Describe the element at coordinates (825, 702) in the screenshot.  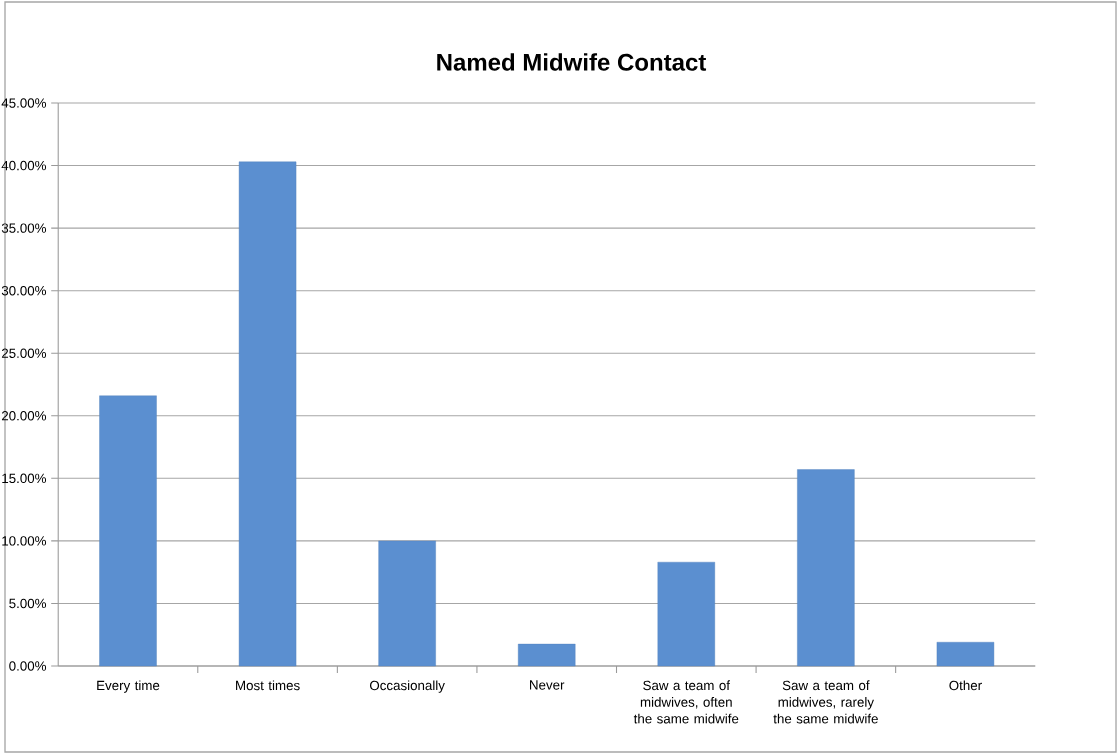
I see `x-tick-label: Saw a team of midwives, rarely the same midwife` at that location.